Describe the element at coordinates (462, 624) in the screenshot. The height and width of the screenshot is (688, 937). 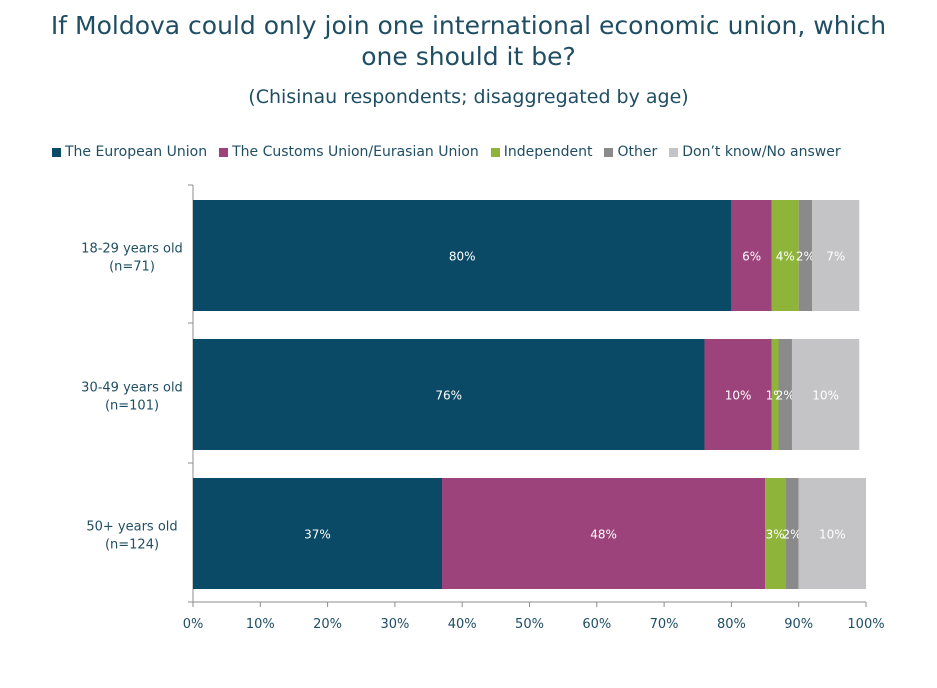
I see `x-tick-label: 40%` at that location.